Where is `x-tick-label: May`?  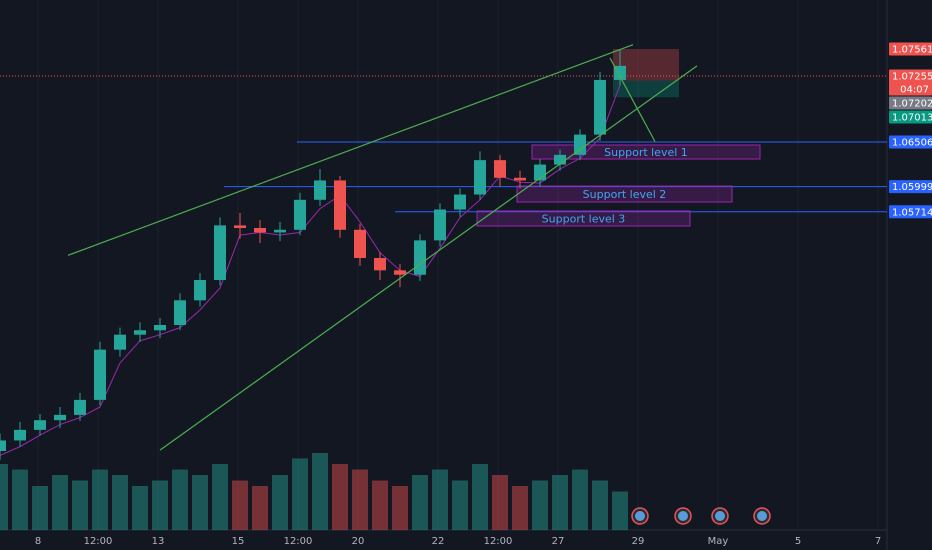
x-tick-label: May is located at coordinates (718, 541).